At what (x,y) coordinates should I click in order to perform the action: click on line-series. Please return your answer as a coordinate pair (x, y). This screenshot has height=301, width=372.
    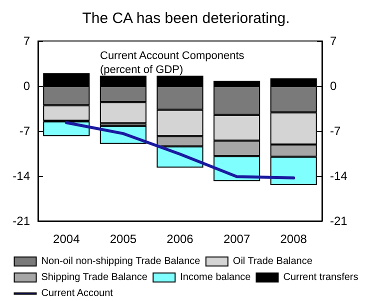
    Looking at the image, I should click on (180, 150).